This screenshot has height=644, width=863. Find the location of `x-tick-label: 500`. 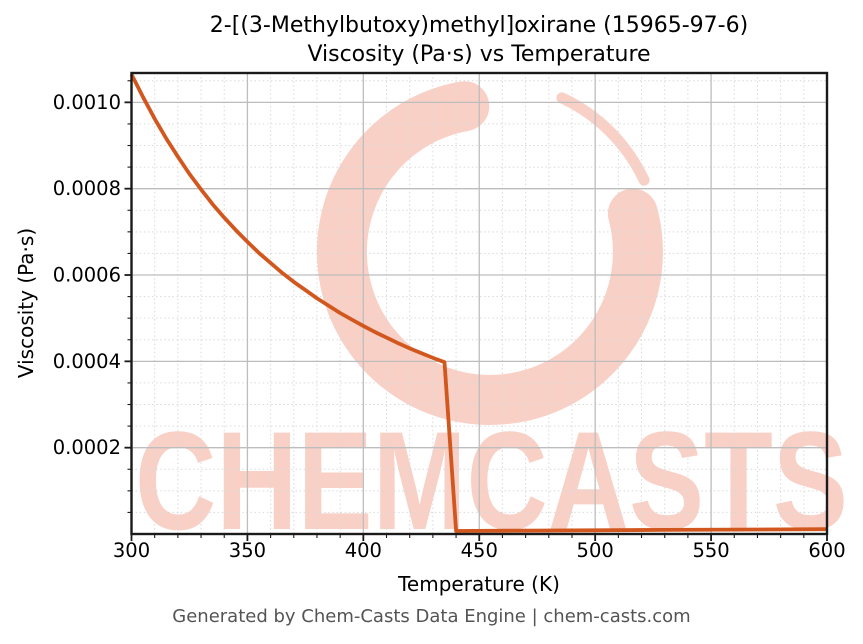

x-tick-label: 500 is located at coordinates (595, 550).